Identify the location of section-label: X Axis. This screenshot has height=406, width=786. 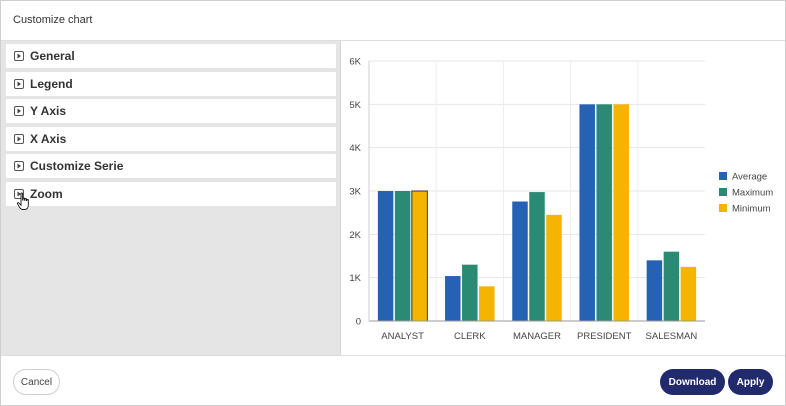
(48, 138).